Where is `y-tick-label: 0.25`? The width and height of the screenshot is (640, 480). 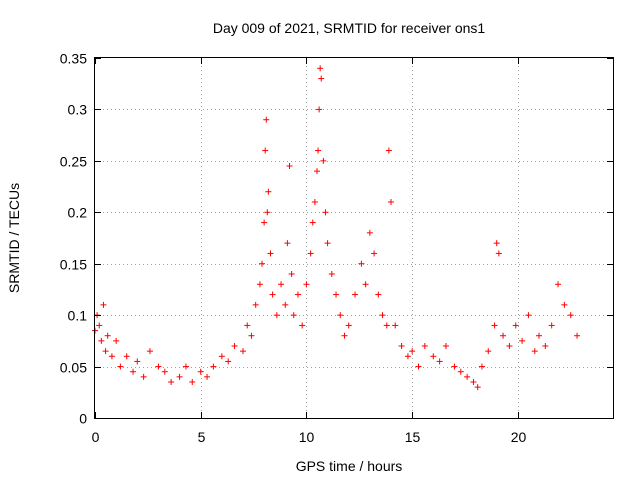 y-tick-label: 0.25 is located at coordinates (73, 162).